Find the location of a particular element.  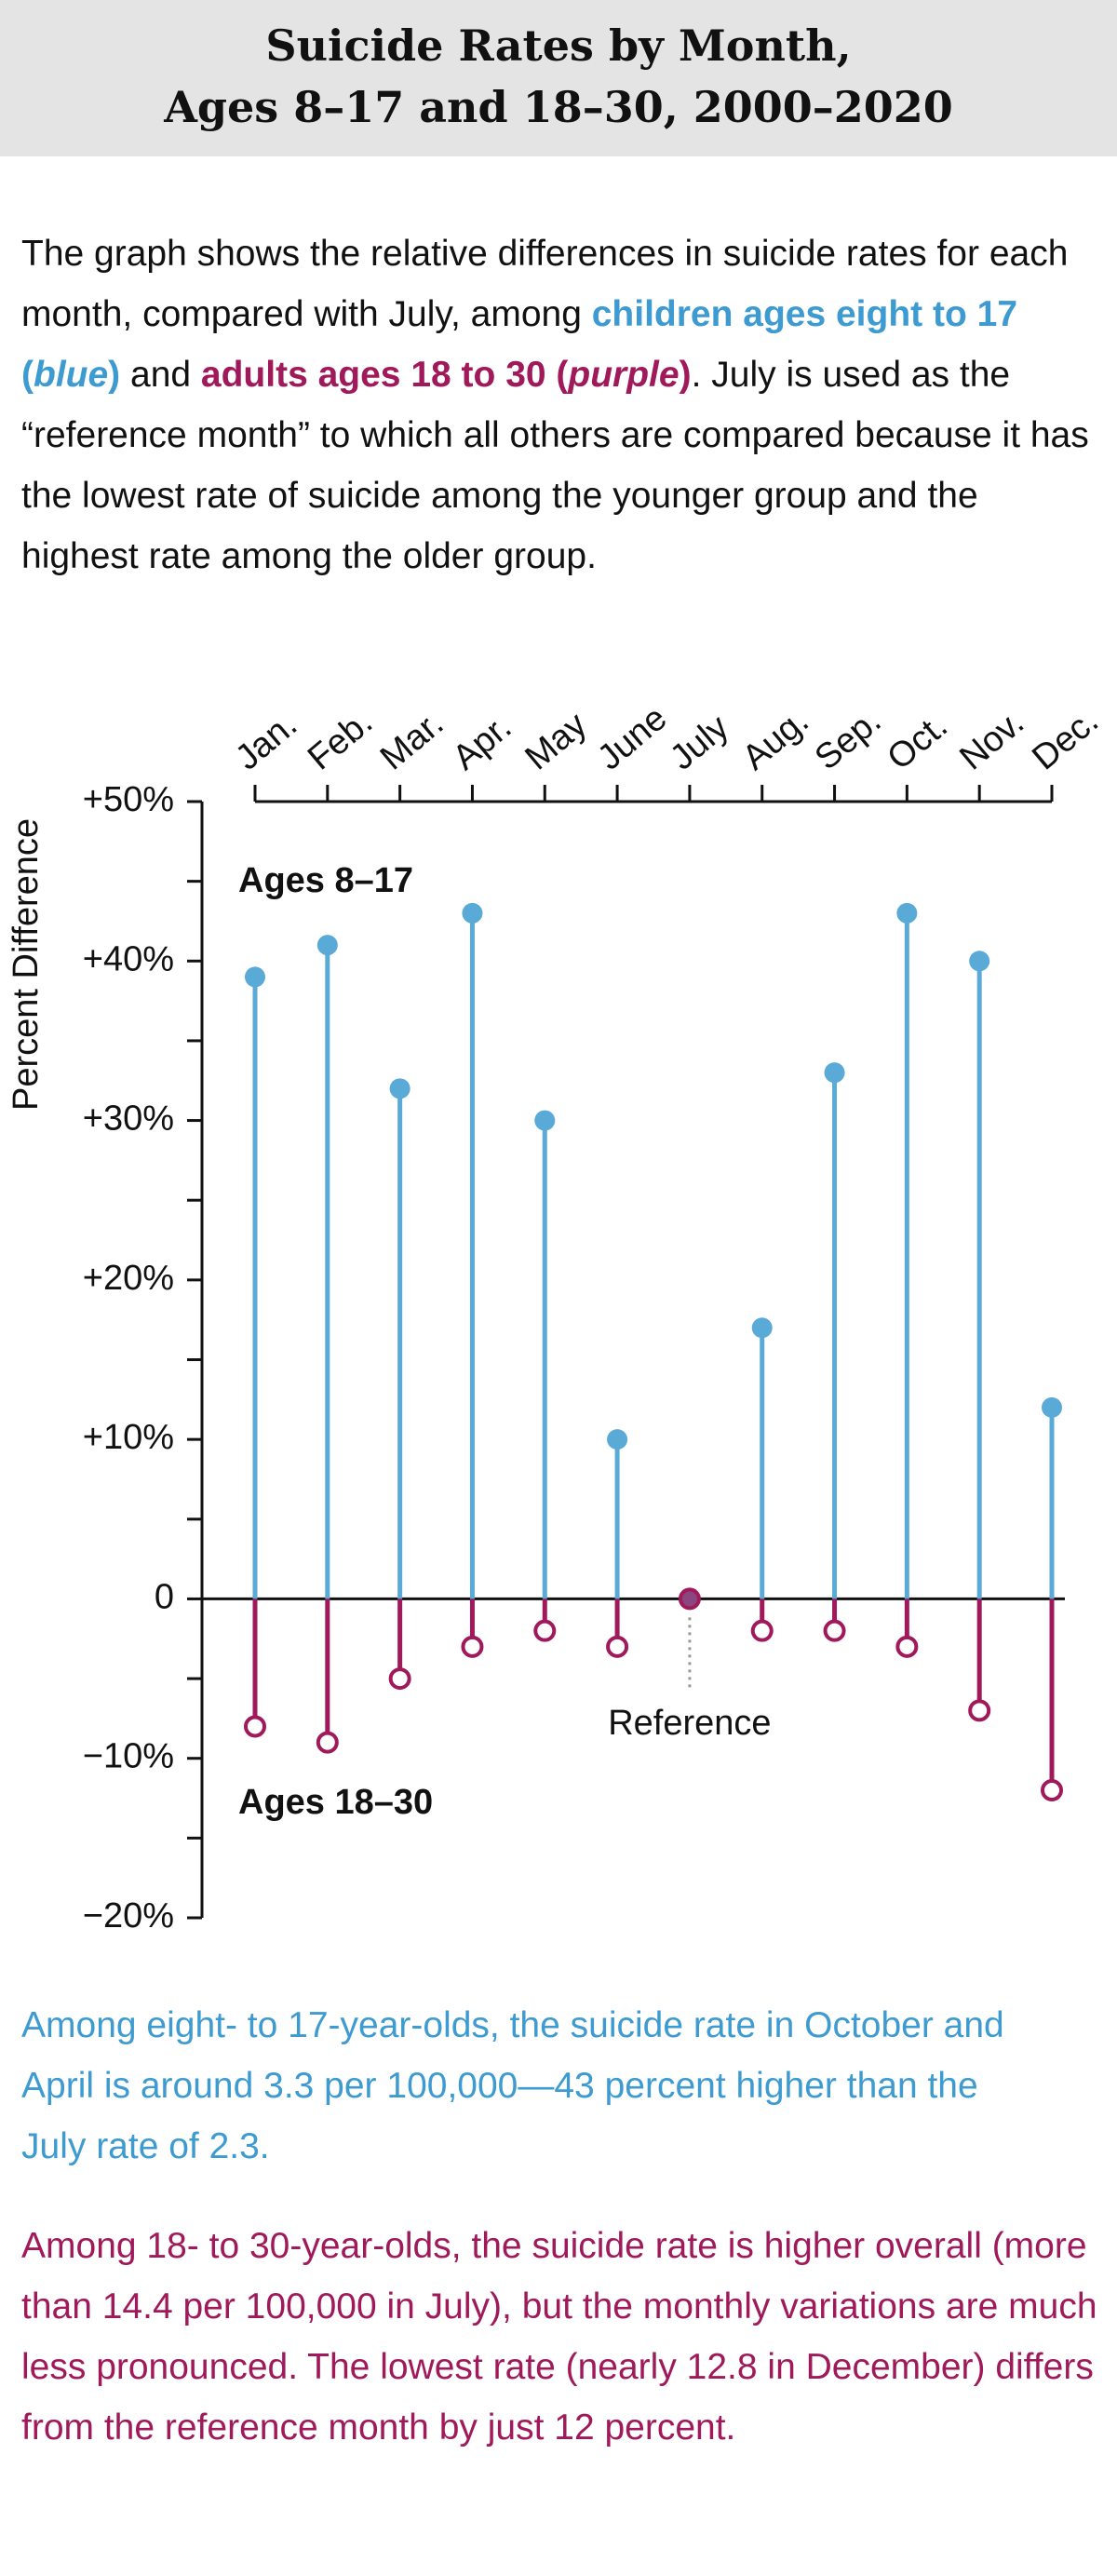

annotation: Reference is located at coordinates (689, 1723).